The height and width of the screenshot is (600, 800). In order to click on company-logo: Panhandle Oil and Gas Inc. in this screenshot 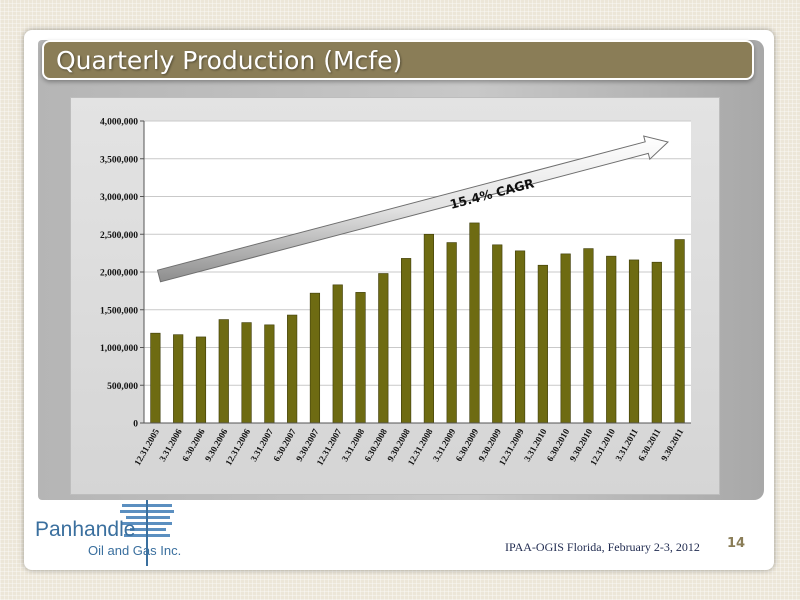, I will do `click(112, 535)`.